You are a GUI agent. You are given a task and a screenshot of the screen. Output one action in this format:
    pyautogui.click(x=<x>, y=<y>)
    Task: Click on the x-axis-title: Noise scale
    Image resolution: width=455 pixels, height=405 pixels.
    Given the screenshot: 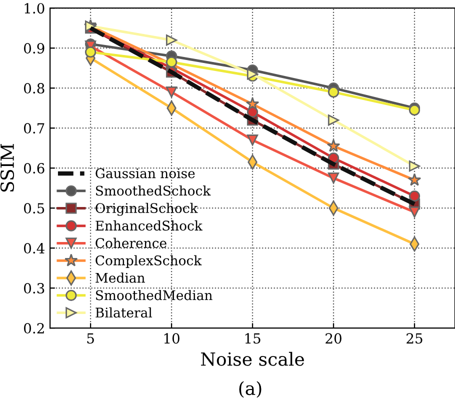 What is the action you would take?
    pyautogui.click(x=252, y=359)
    